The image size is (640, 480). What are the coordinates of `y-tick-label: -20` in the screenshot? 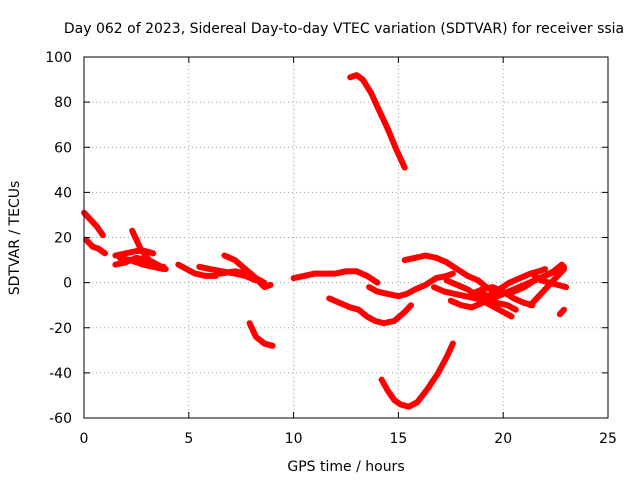 It's located at (60, 329).